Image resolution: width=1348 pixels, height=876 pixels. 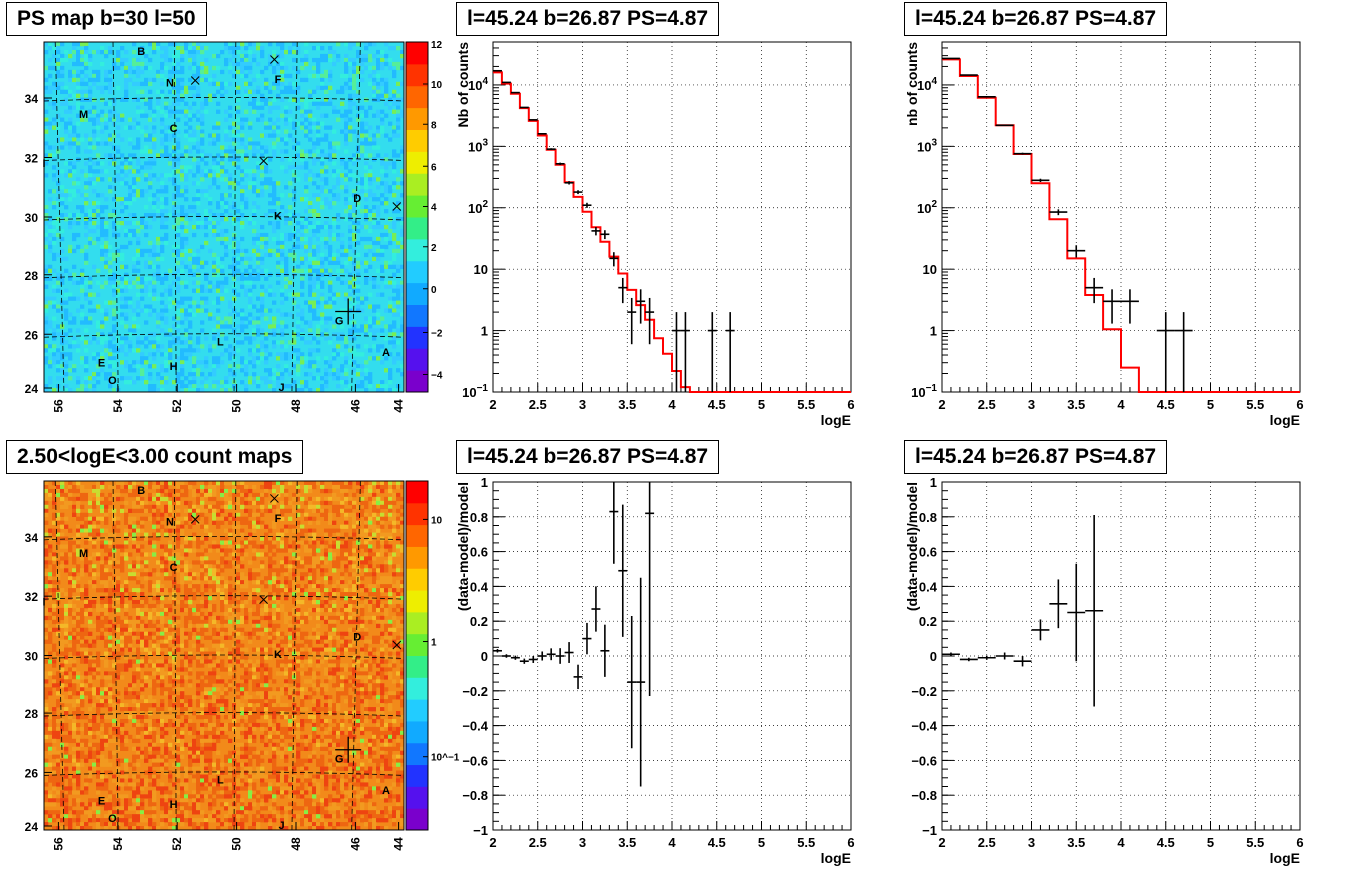 What do you see at coordinates (927, 84) in the screenshot?
I see `y-tick-label: 10⁴` at bounding box center [927, 84].